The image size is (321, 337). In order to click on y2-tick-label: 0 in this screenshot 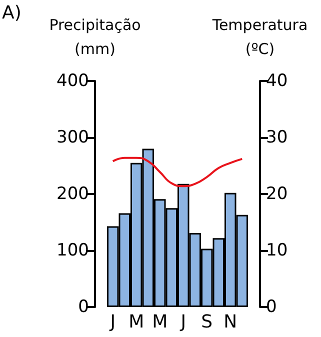, I will do `click(271, 307)`.